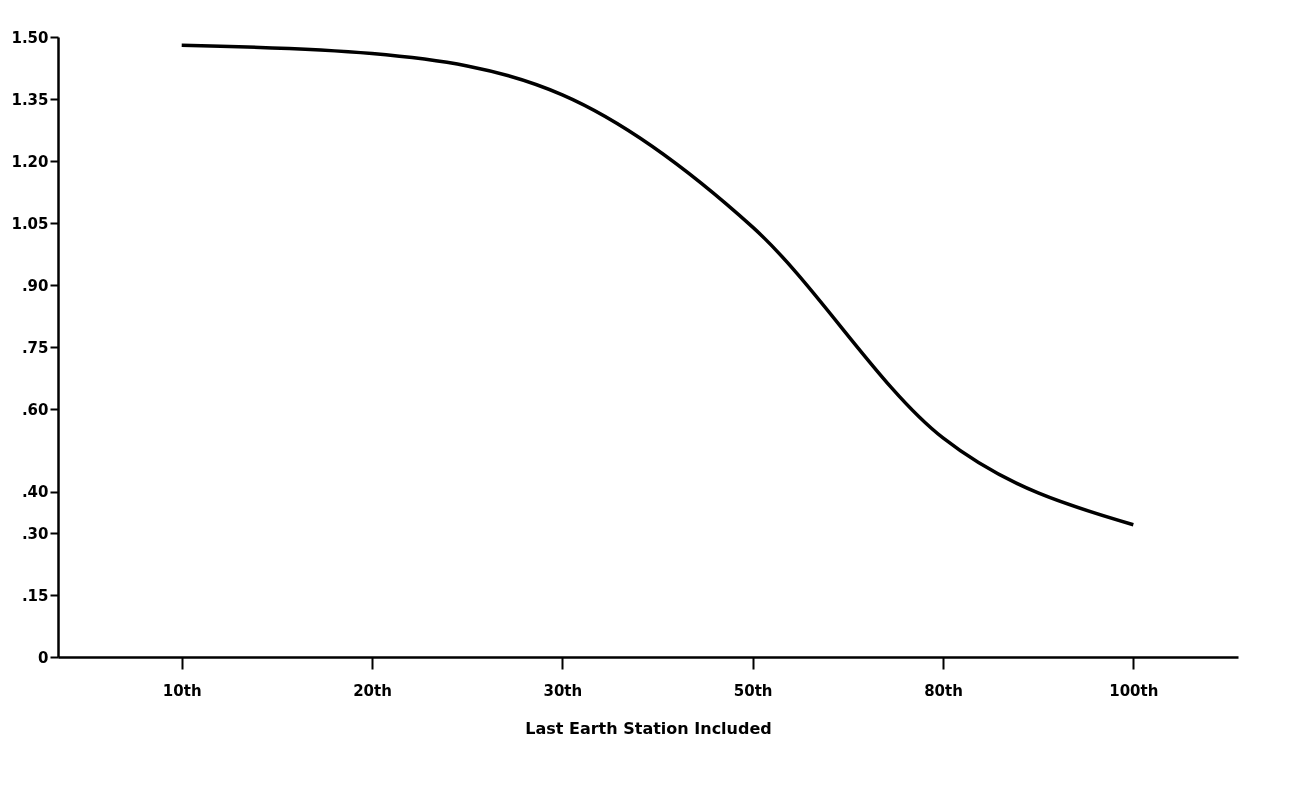 Image resolution: width=1306 pixels, height=802 pixels. What do you see at coordinates (43, 657) in the screenshot?
I see `y-tick-label: 0` at bounding box center [43, 657].